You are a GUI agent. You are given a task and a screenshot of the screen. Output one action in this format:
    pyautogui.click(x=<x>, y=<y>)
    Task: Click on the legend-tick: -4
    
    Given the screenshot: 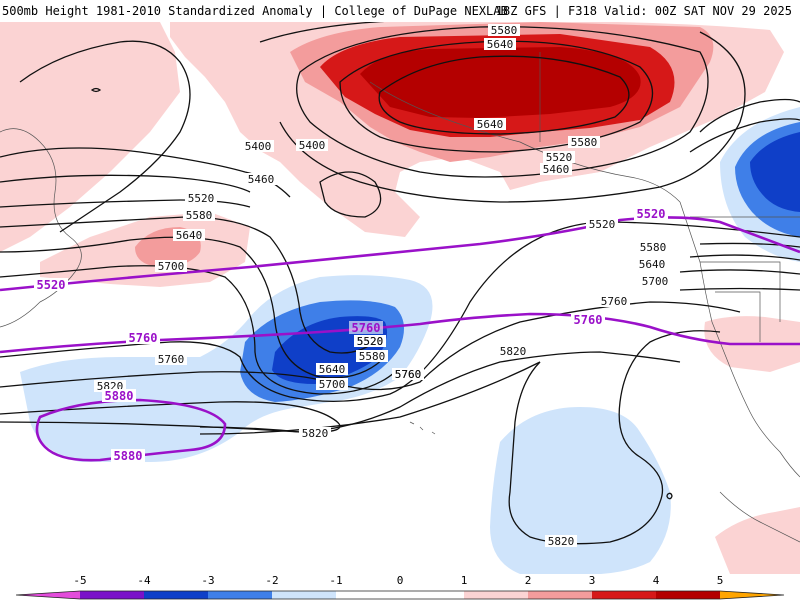 What is the action you would take?
    pyautogui.click(x=144, y=580)
    